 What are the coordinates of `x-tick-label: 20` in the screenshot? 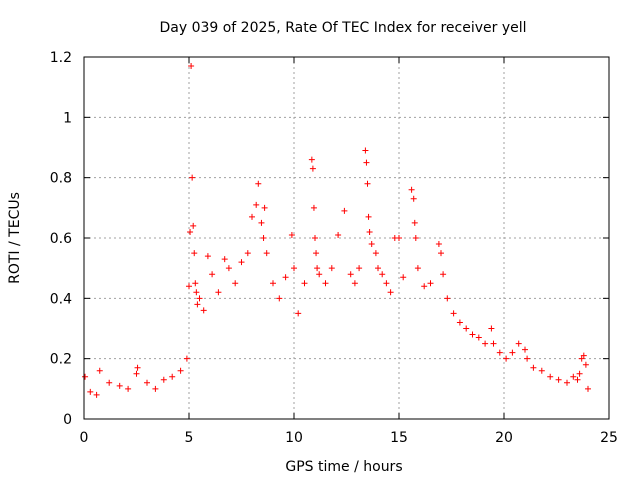 It's located at (504, 438).